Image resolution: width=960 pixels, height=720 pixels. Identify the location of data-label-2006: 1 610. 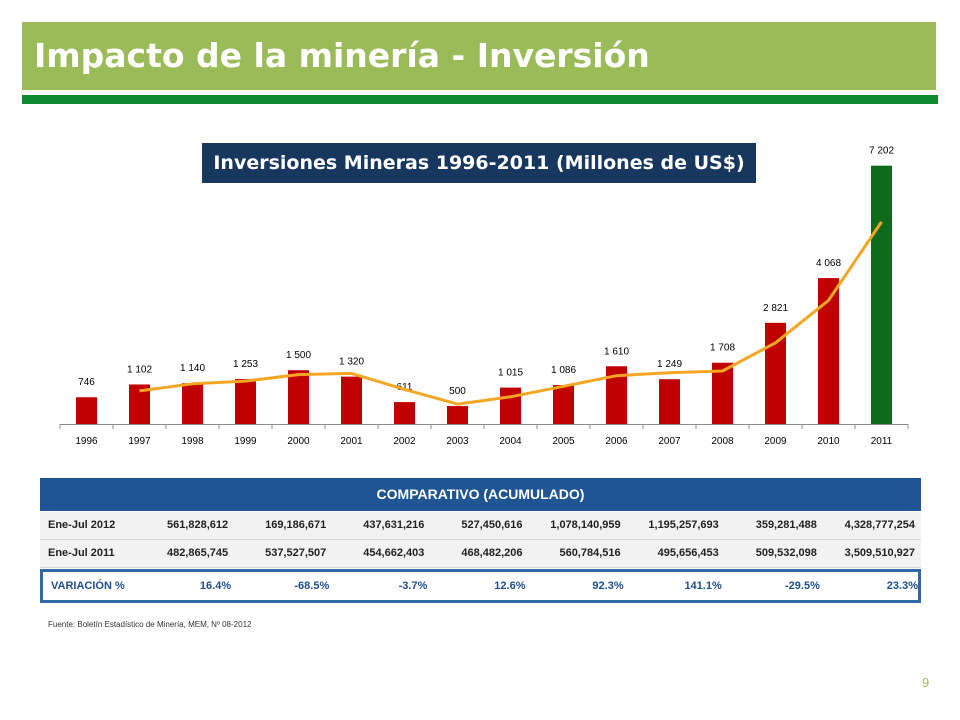
(616, 351).